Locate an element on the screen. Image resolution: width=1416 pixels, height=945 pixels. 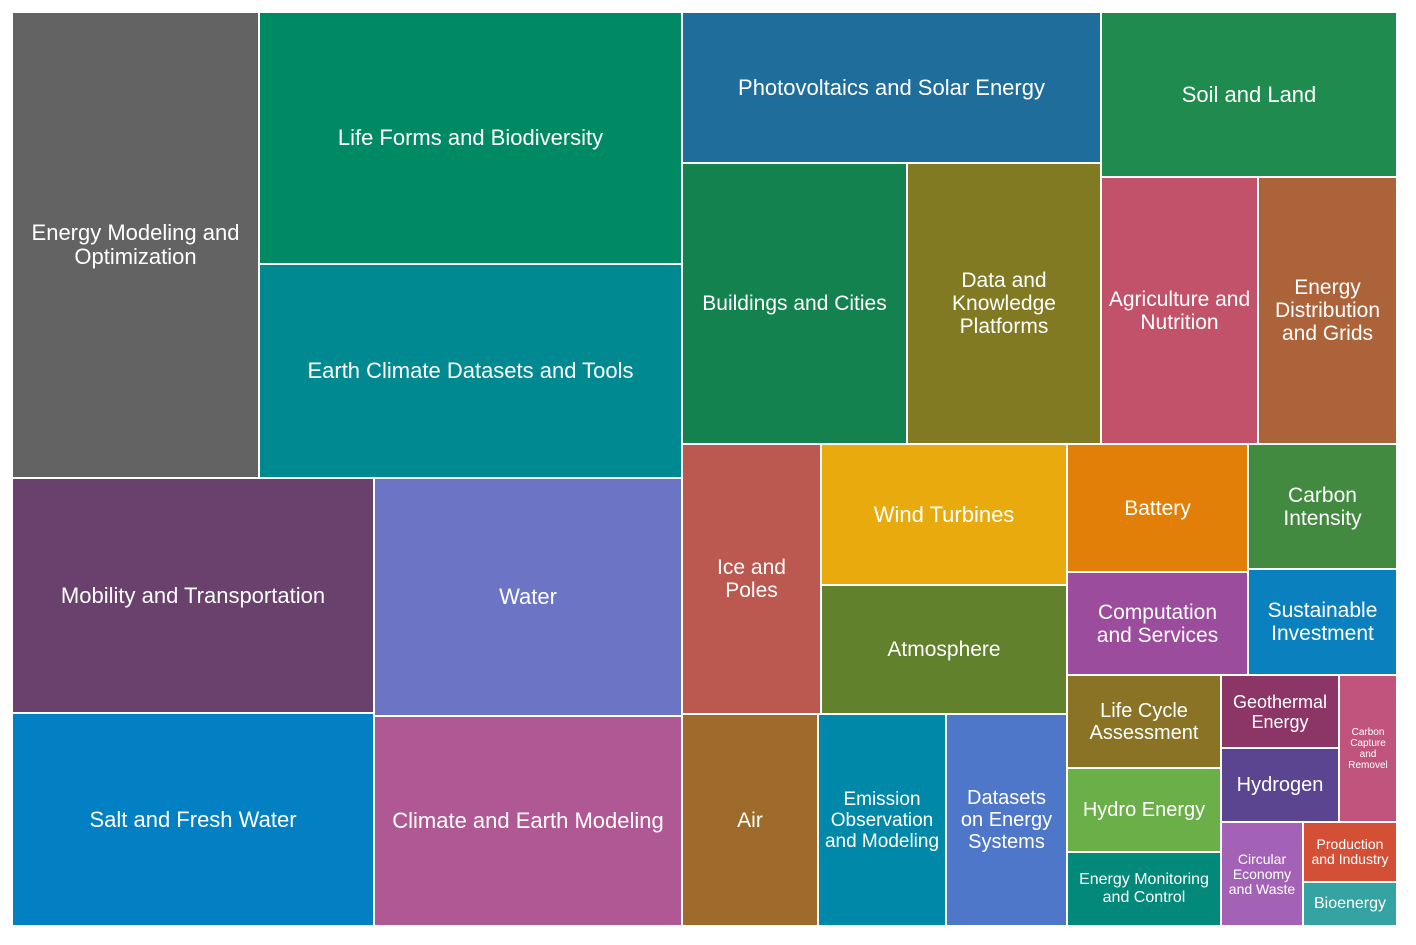
treemap-tile-water: Water is located at coordinates (528, 597).